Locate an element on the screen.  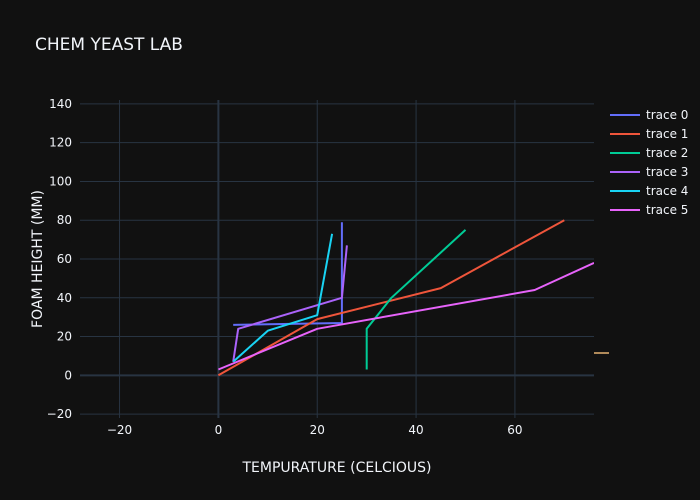
y-tick-label: 100 is located at coordinates (60, 181).